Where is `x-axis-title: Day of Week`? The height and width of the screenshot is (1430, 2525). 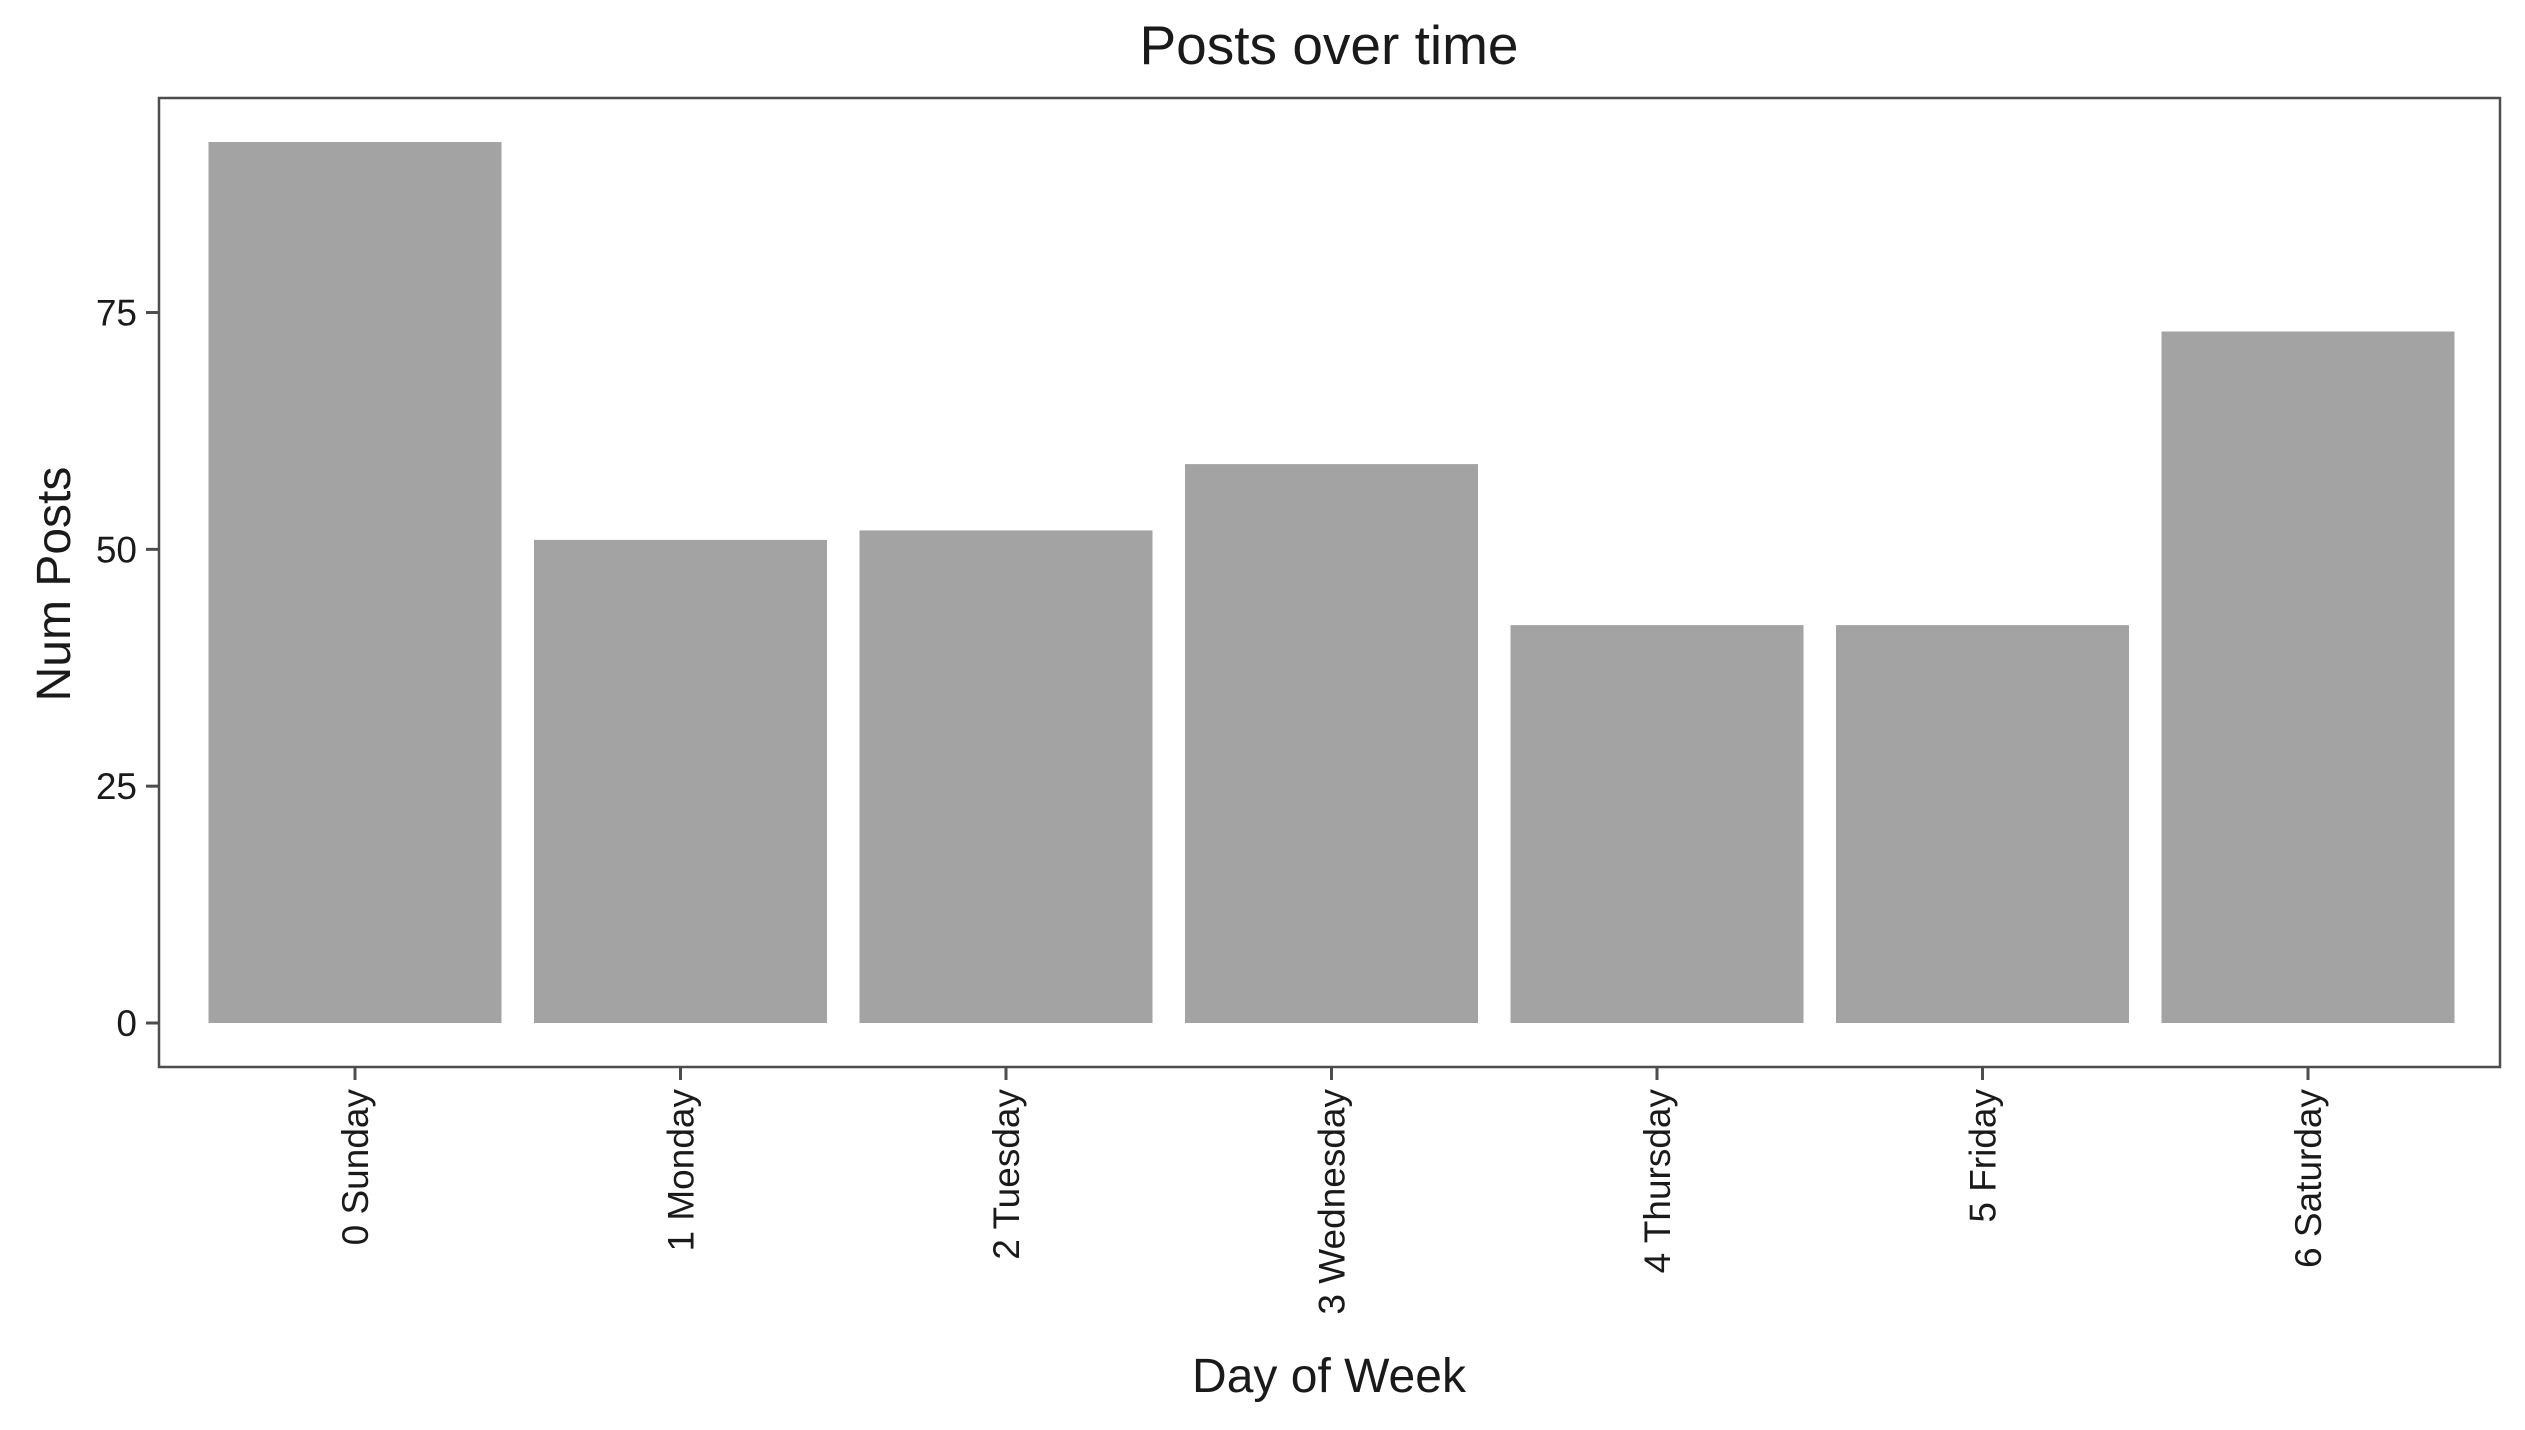
x-axis-title: Day of Week is located at coordinates (1329, 1376).